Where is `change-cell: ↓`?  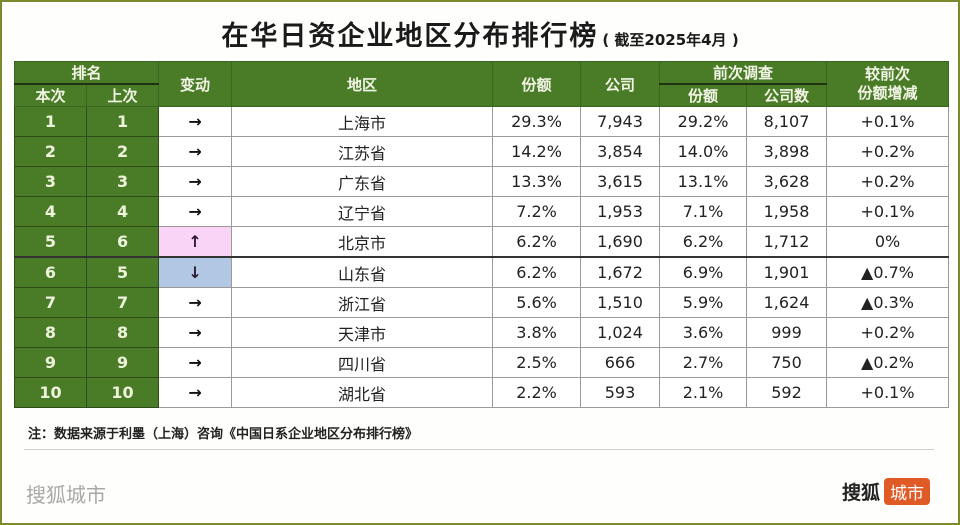
change-cell: ↓ is located at coordinates (195, 272).